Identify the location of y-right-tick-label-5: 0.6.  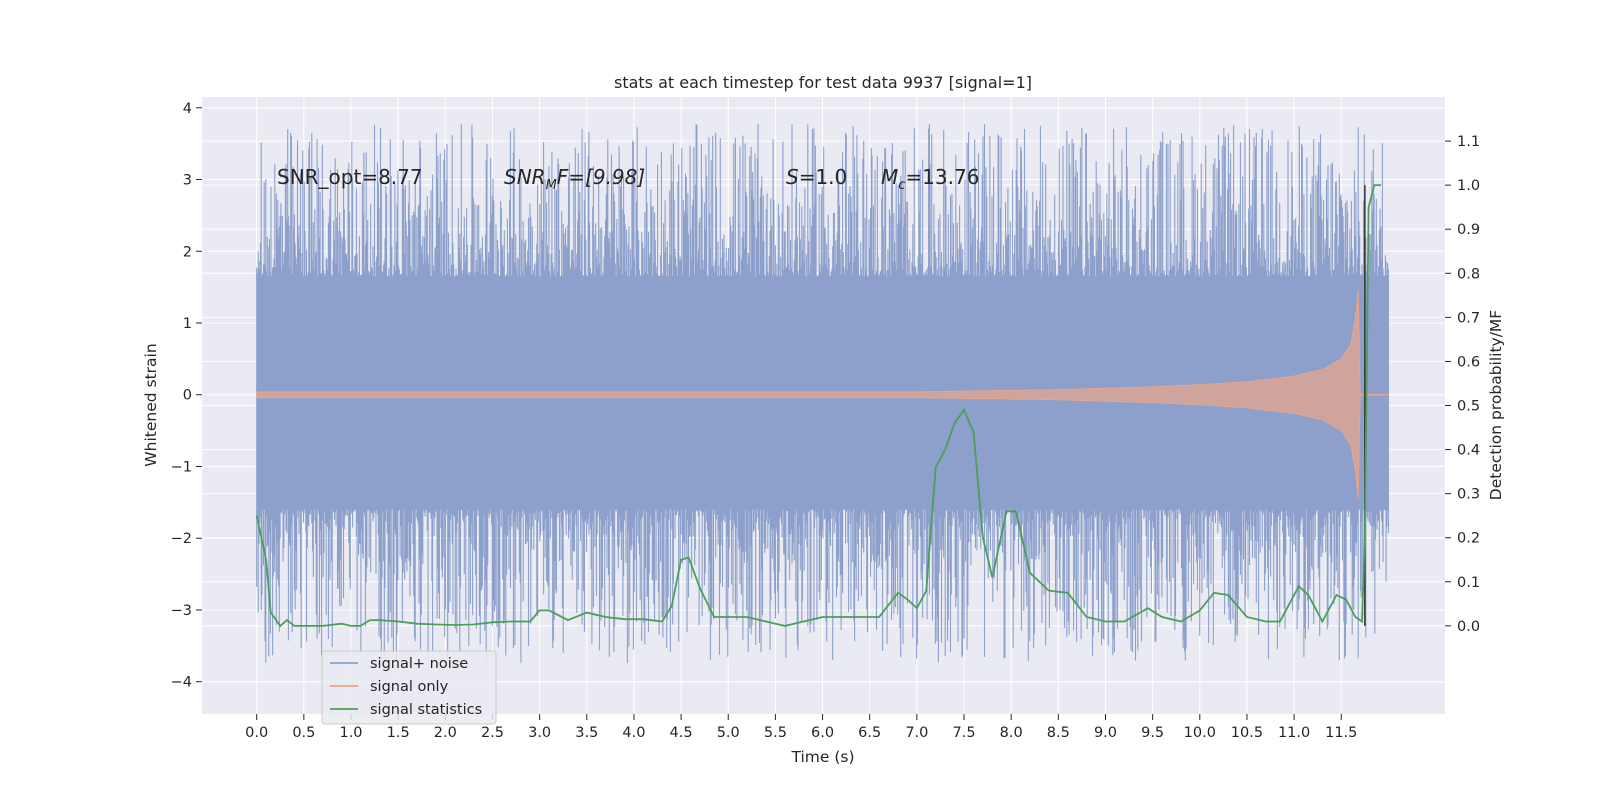
(1468, 362).